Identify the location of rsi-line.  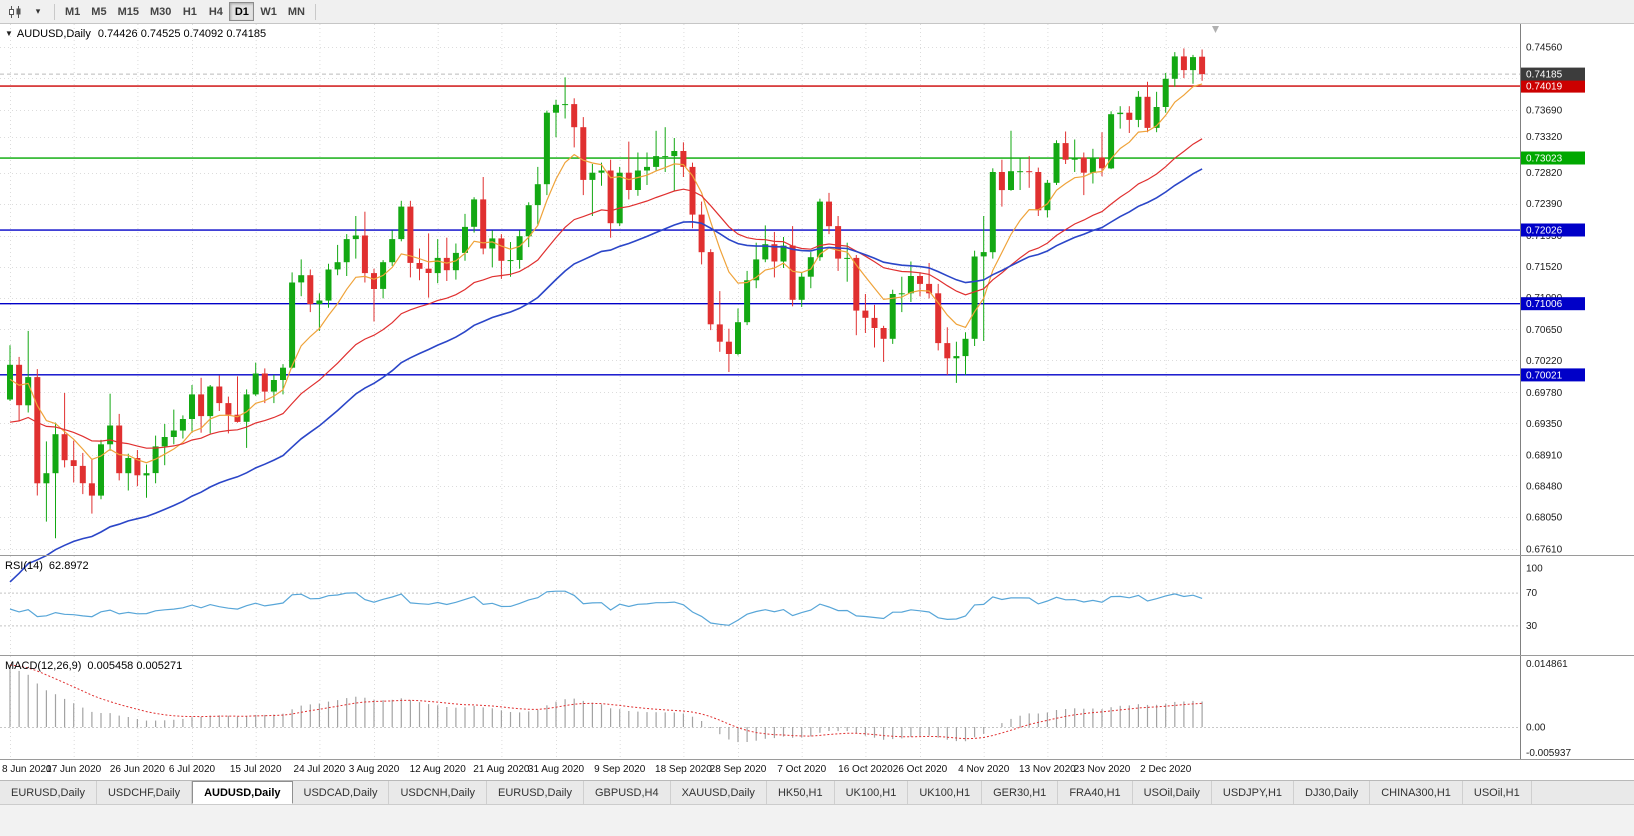
(606, 608).